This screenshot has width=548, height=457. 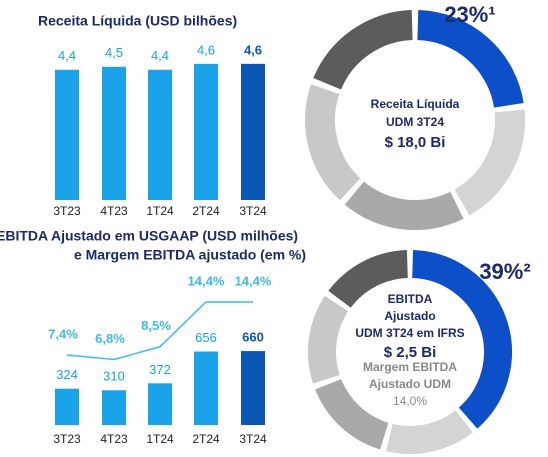 What do you see at coordinates (469, 14) in the screenshot?
I see `donut-value-label: 23%¹` at bounding box center [469, 14].